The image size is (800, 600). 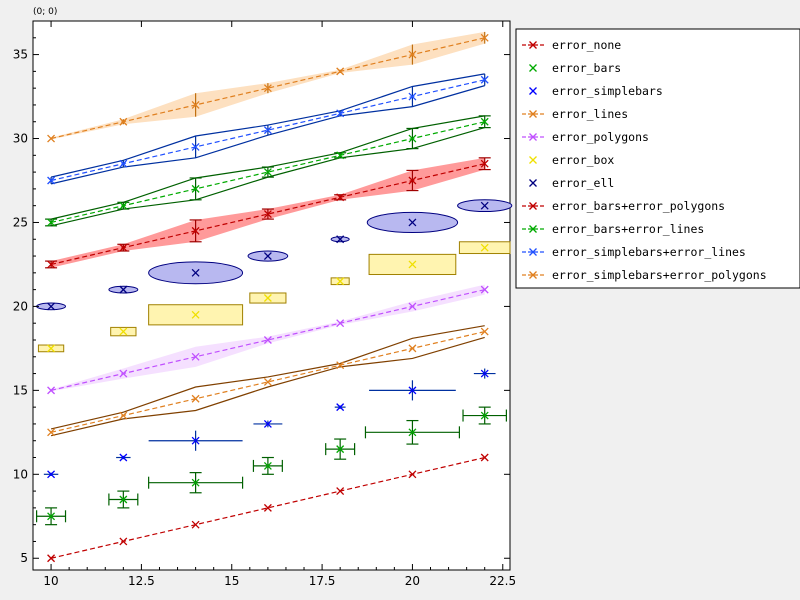 I want to click on legend-item-error-bars-error-lines: error_bars+error_lines, so click(x=613, y=229).